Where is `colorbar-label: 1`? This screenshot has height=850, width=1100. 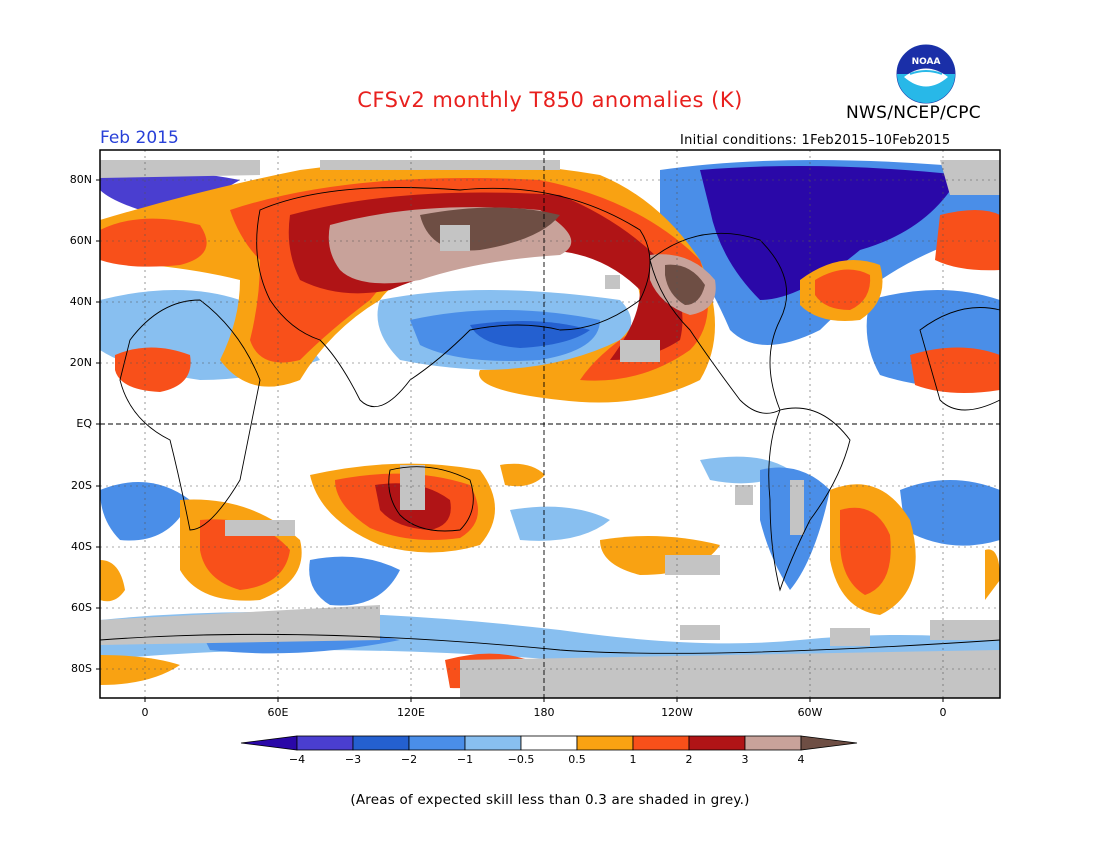
colorbar-label: 1 is located at coordinates (633, 759).